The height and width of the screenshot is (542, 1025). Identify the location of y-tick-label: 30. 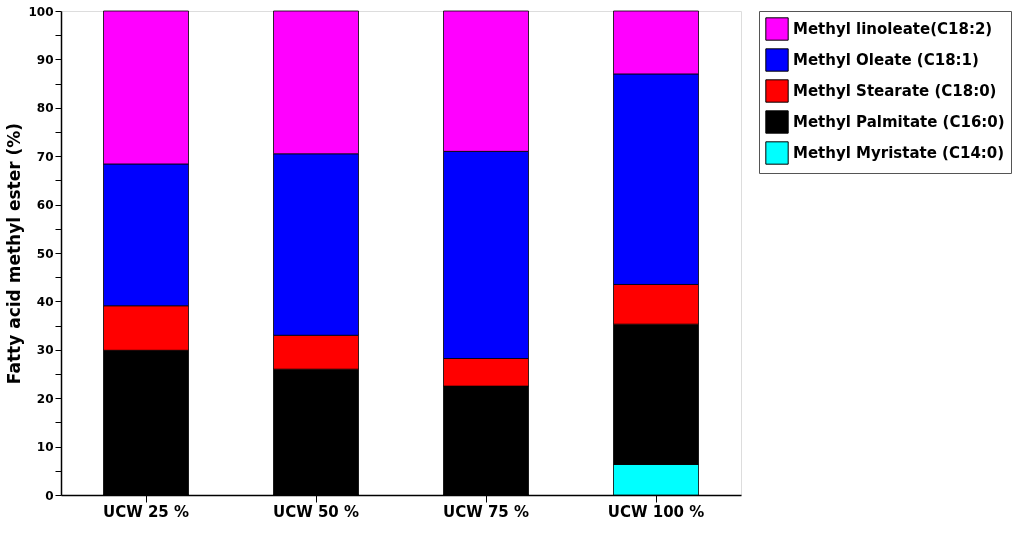
(45, 350).